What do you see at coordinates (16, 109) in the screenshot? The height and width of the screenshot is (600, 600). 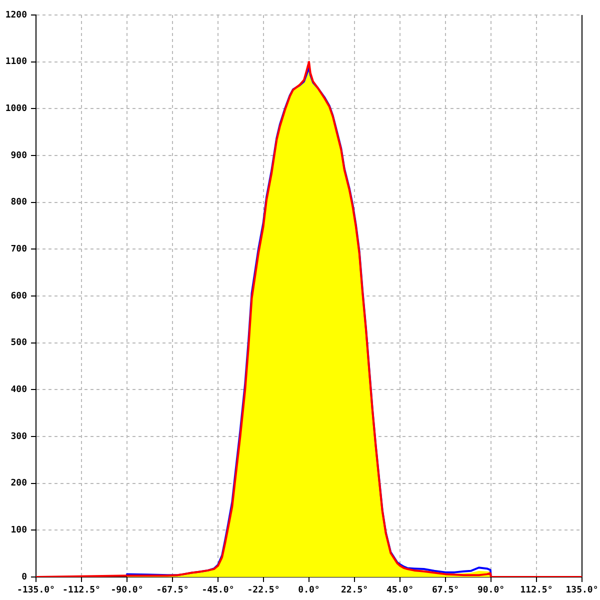 I see `y-tick-label: 1000` at bounding box center [16, 109].